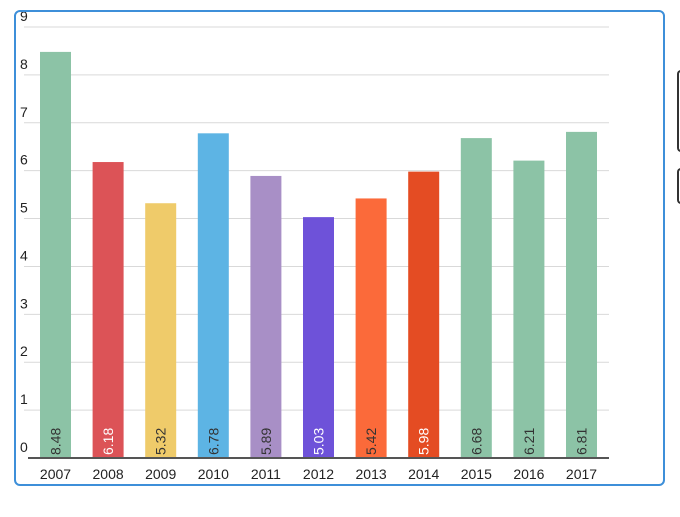 This screenshot has height=517, width=680. Describe the element at coordinates (24, 64) in the screenshot. I see `y-tick-label: 8` at that location.